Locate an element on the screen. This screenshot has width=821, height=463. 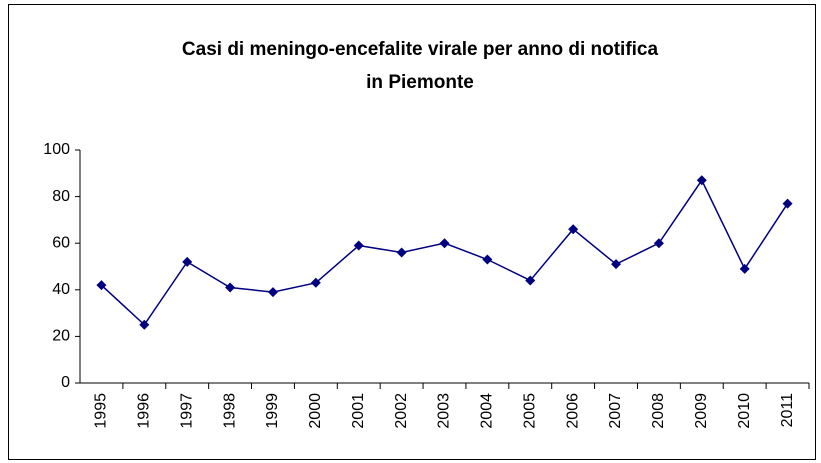
y-tick-label: 80 is located at coordinates (61, 196).